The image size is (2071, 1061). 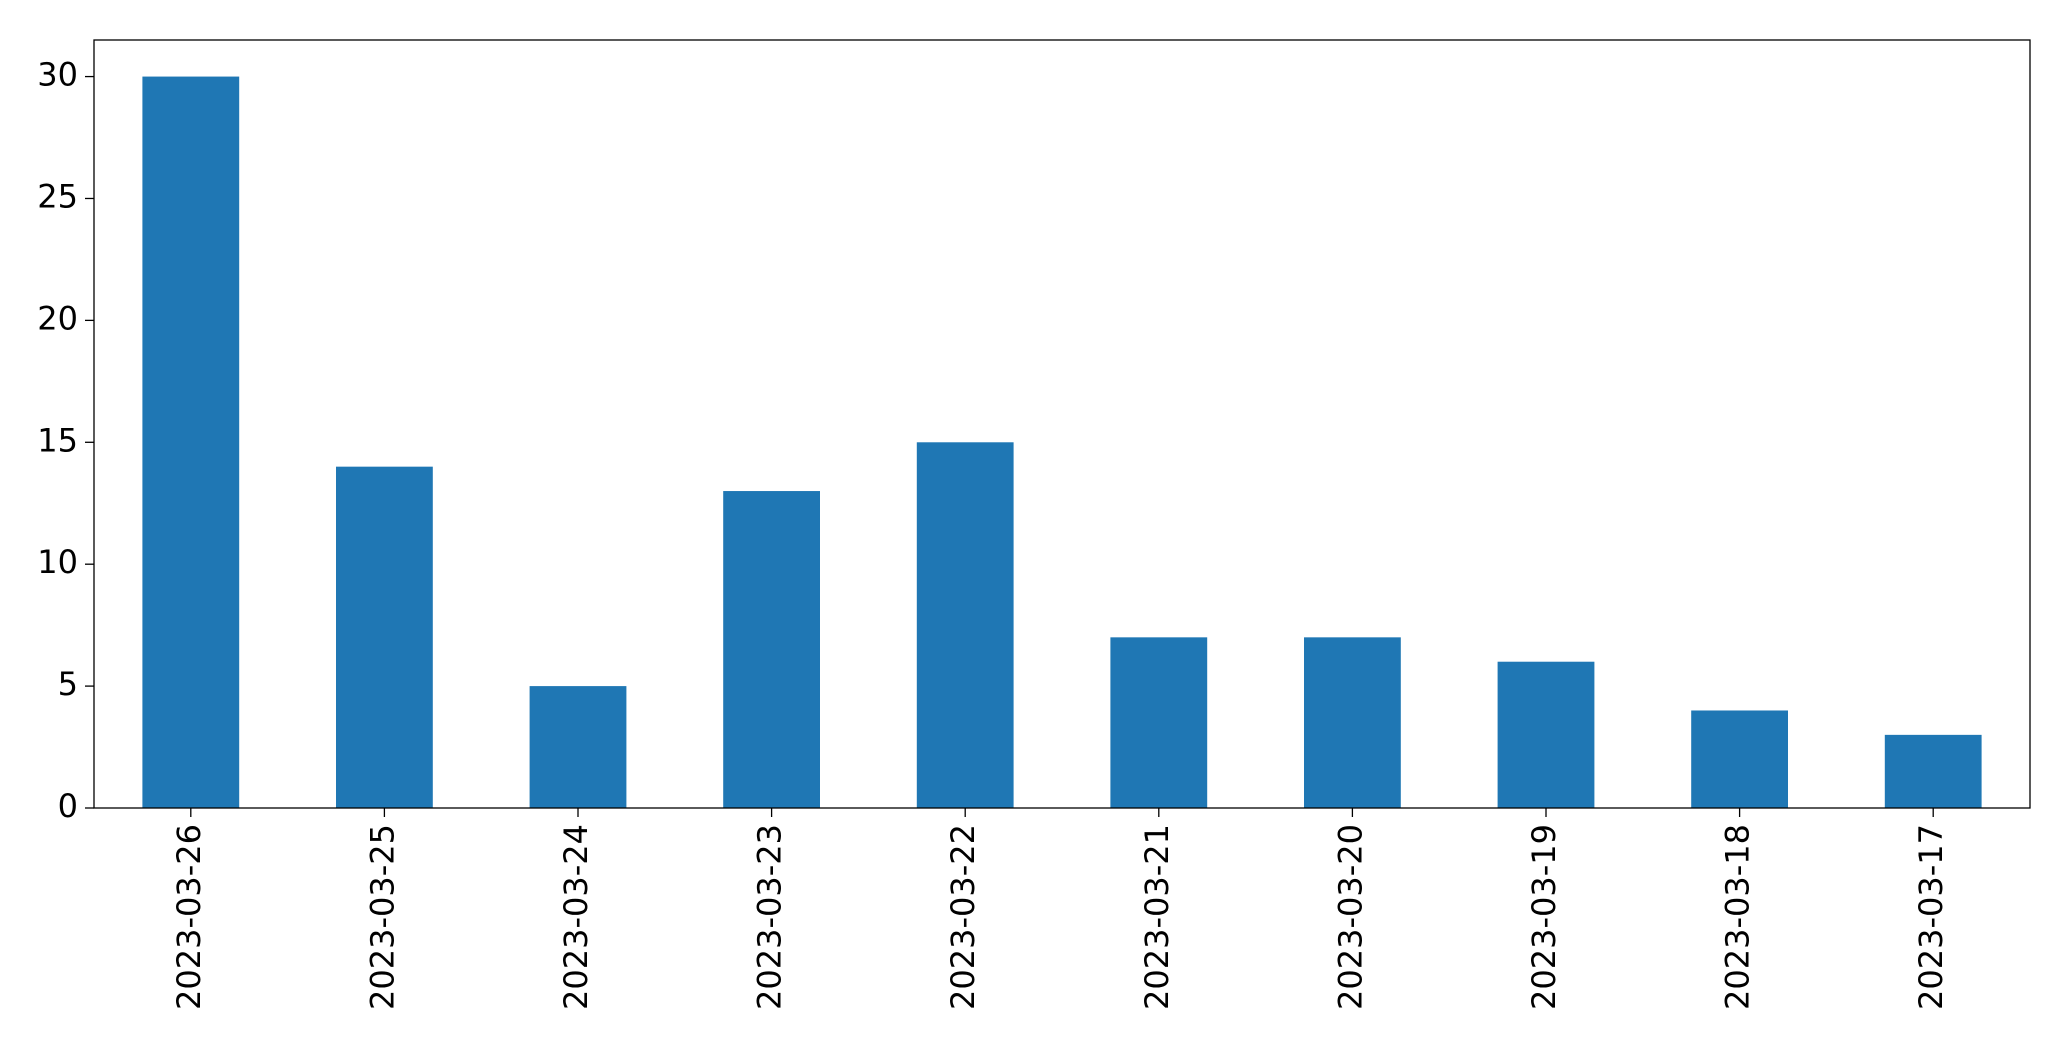 What do you see at coordinates (963, 917) in the screenshot?
I see `x-tick-label: 2023-03-22` at bounding box center [963, 917].